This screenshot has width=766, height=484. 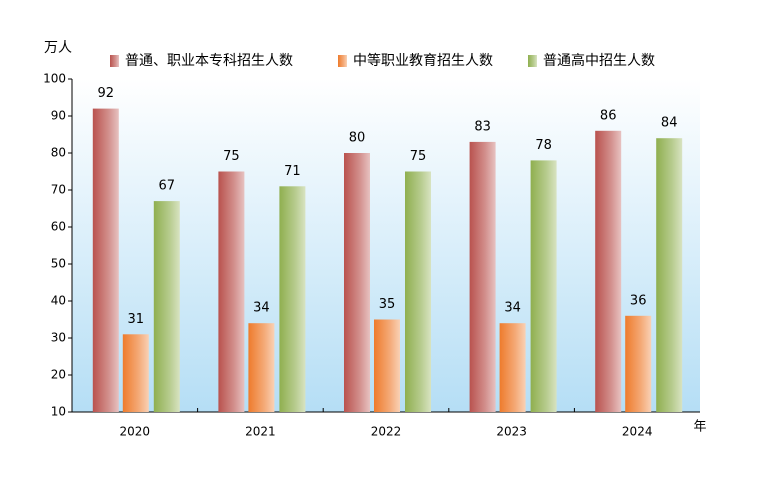 What do you see at coordinates (482, 126) in the screenshot?
I see `data-label: 83` at bounding box center [482, 126].